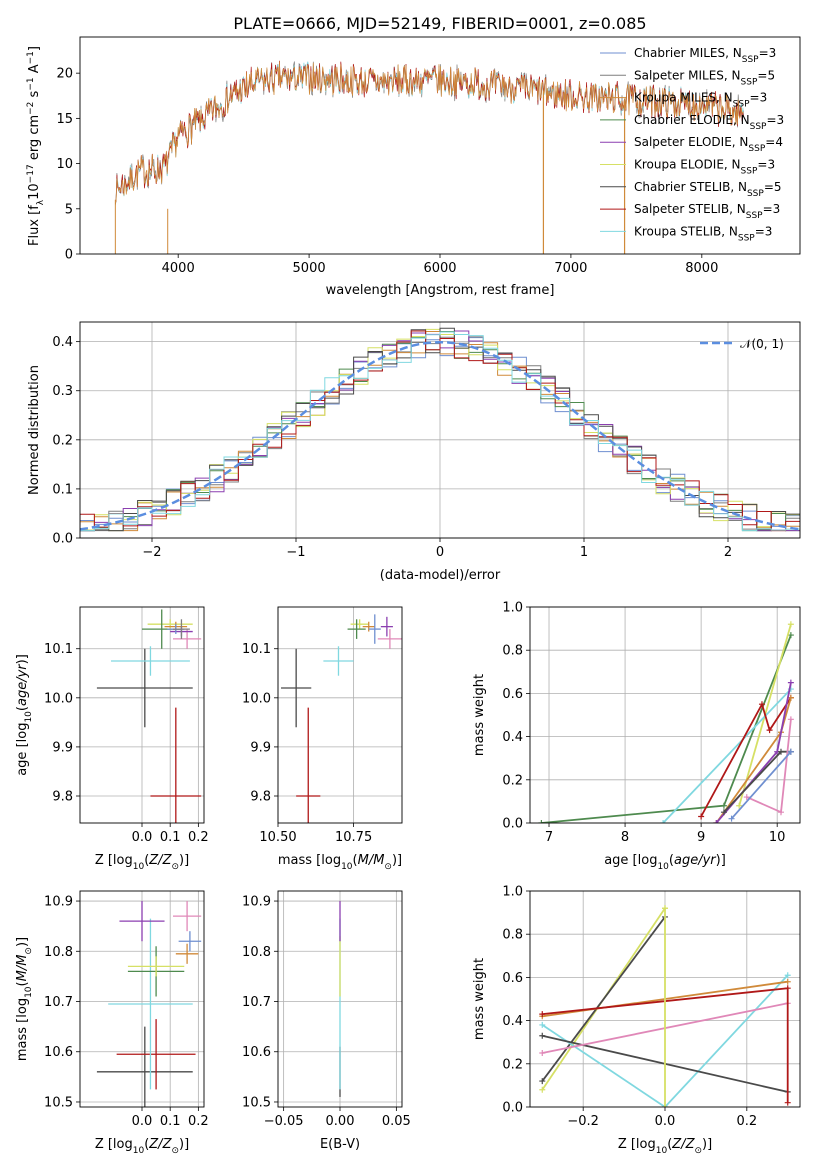 Image resolution: width=819 pixels, height=1170 pixels. I want to click on y-tick-label: 10.0, so click(256, 698).